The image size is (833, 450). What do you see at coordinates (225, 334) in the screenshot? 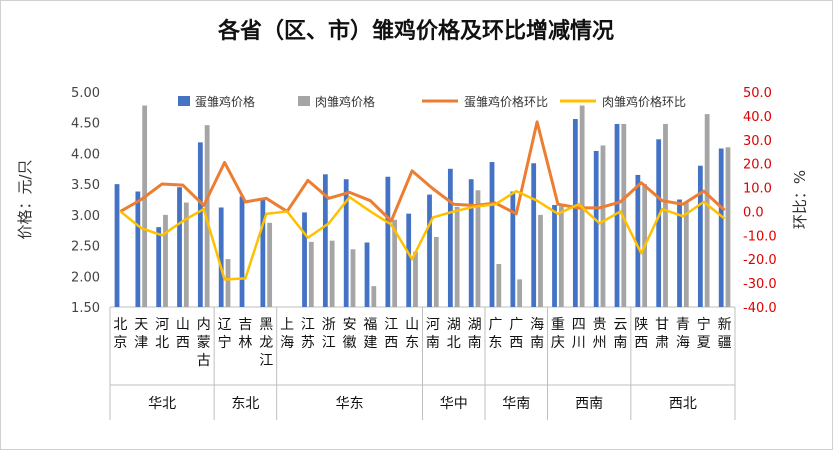
I see `category-label: 辽宁` at bounding box center [225, 334].